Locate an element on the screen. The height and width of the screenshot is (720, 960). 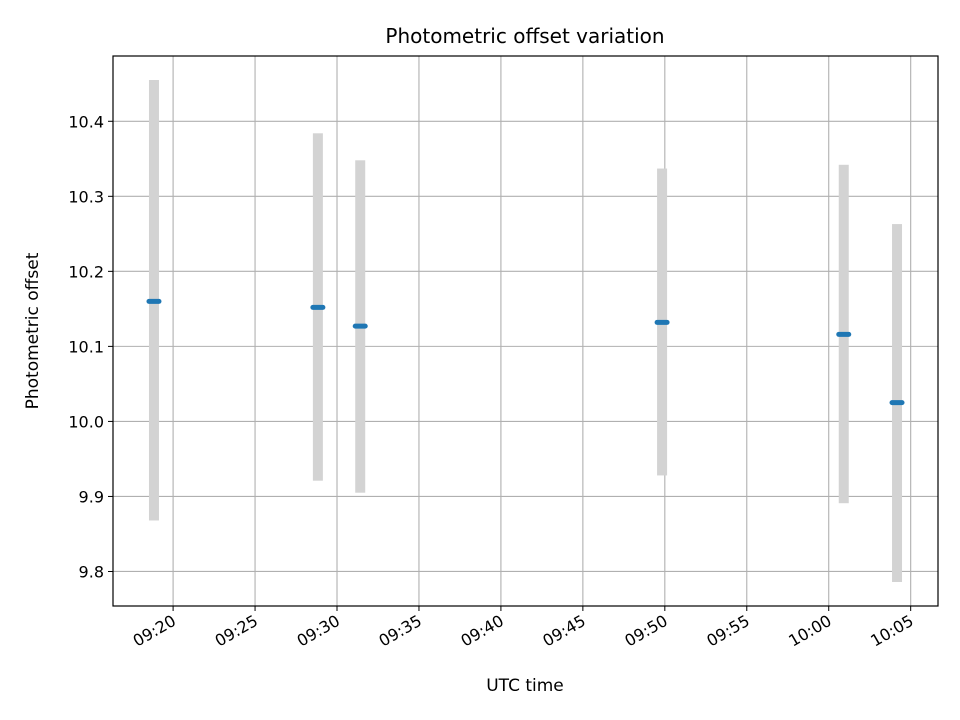
y-tick-label: 10.0 is located at coordinates (86, 421).